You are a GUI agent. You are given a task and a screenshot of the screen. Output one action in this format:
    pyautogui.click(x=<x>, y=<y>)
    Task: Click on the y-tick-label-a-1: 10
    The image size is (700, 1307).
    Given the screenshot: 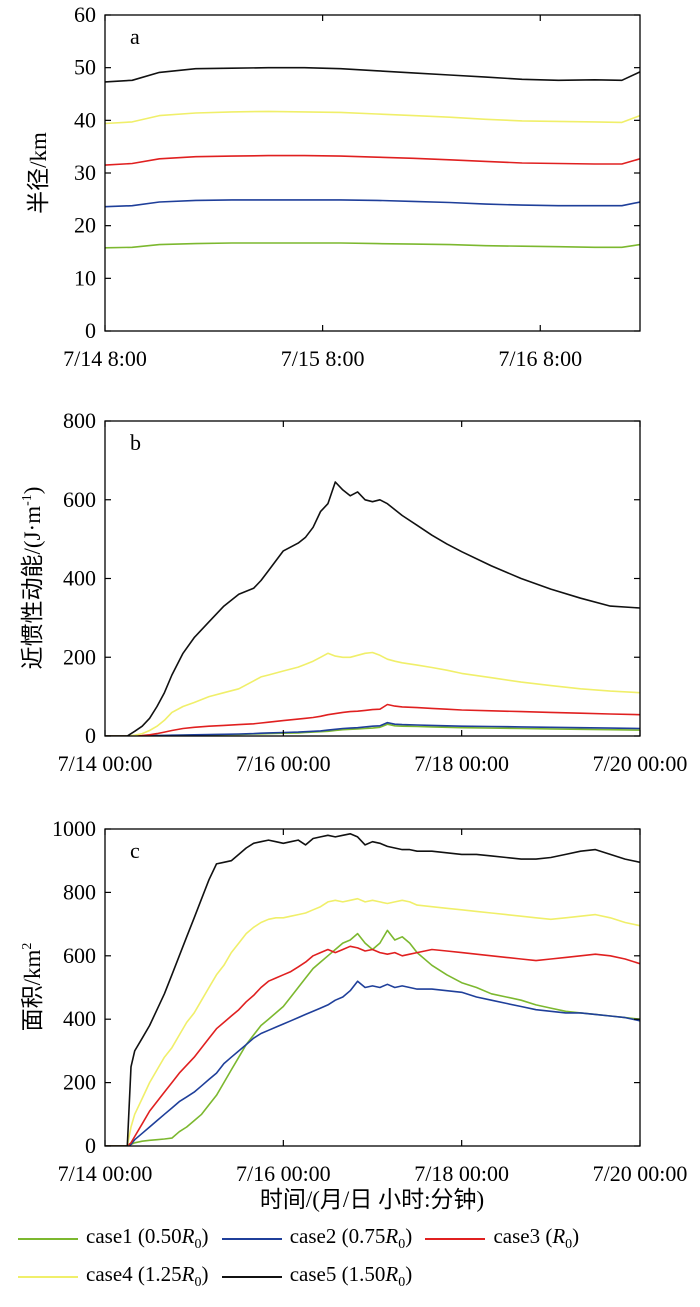 What is the action you would take?
    pyautogui.click(x=85, y=277)
    